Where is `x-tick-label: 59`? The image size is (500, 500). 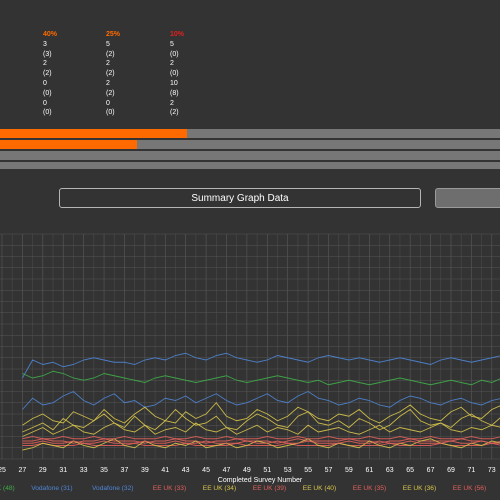
x-tick-label: 59 is located at coordinates (349, 470).